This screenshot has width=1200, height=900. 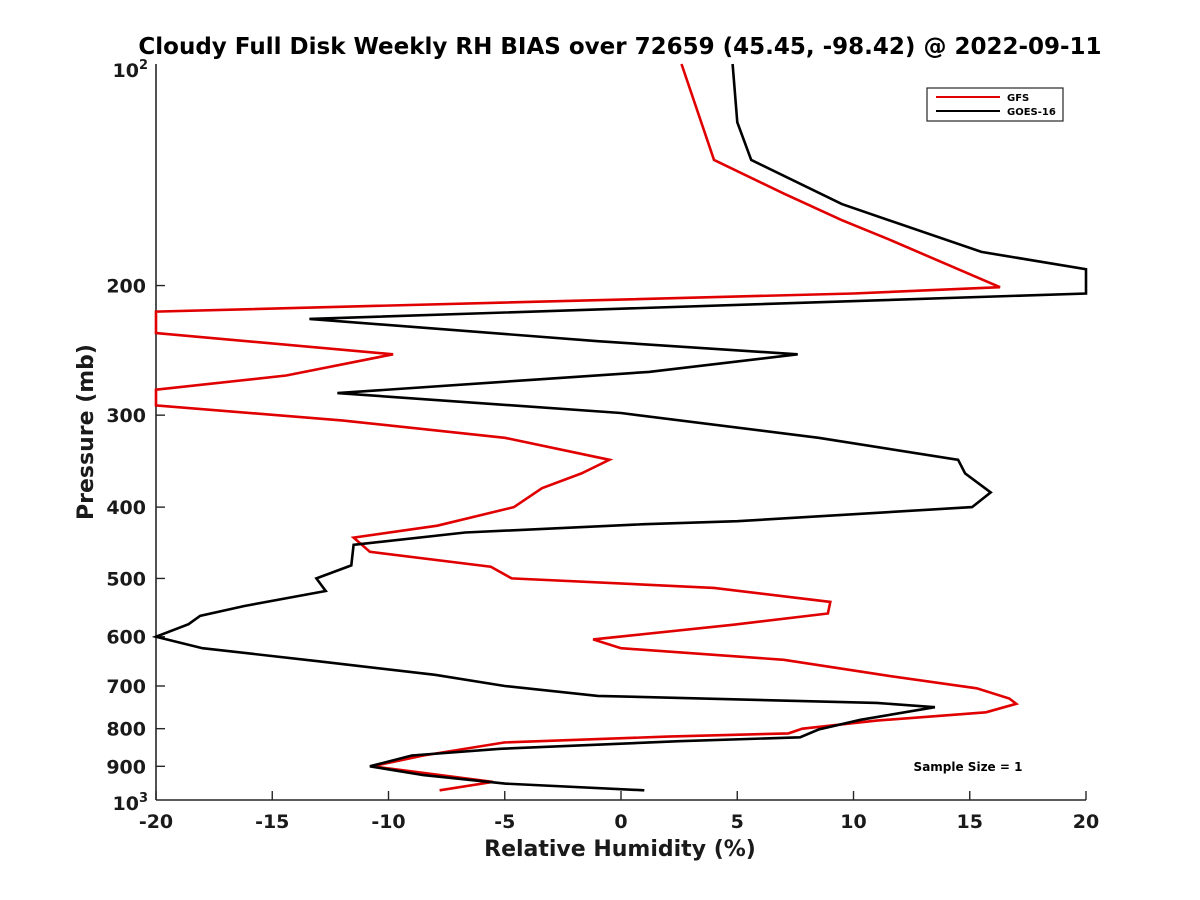 What do you see at coordinates (388, 822) in the screenshot?
I see `x-tick-label: -10` at bounding box center [388, 822].